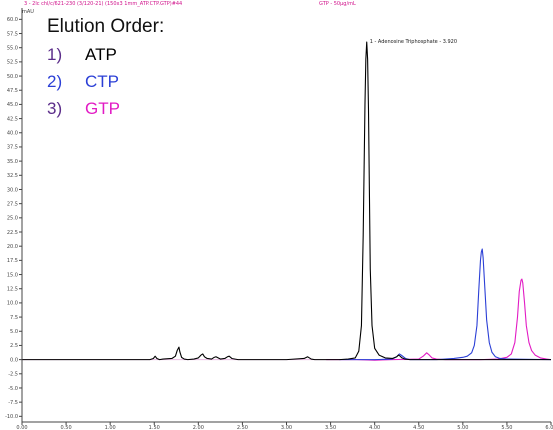 The height and width of the screenshot is (430, 553). I want to click on y-tick-label: 32.5, so click(12, 176).